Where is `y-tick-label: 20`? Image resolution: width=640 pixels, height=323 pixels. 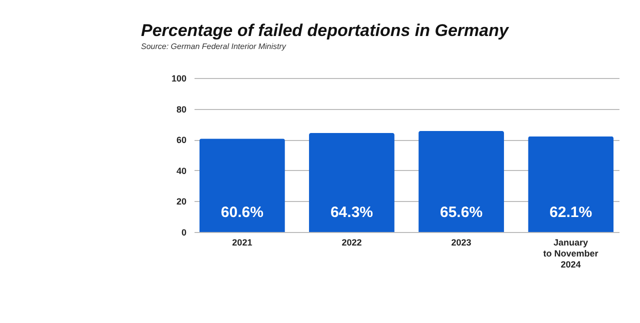 y-tick-label: 20 is located at coordinates (181, 201).